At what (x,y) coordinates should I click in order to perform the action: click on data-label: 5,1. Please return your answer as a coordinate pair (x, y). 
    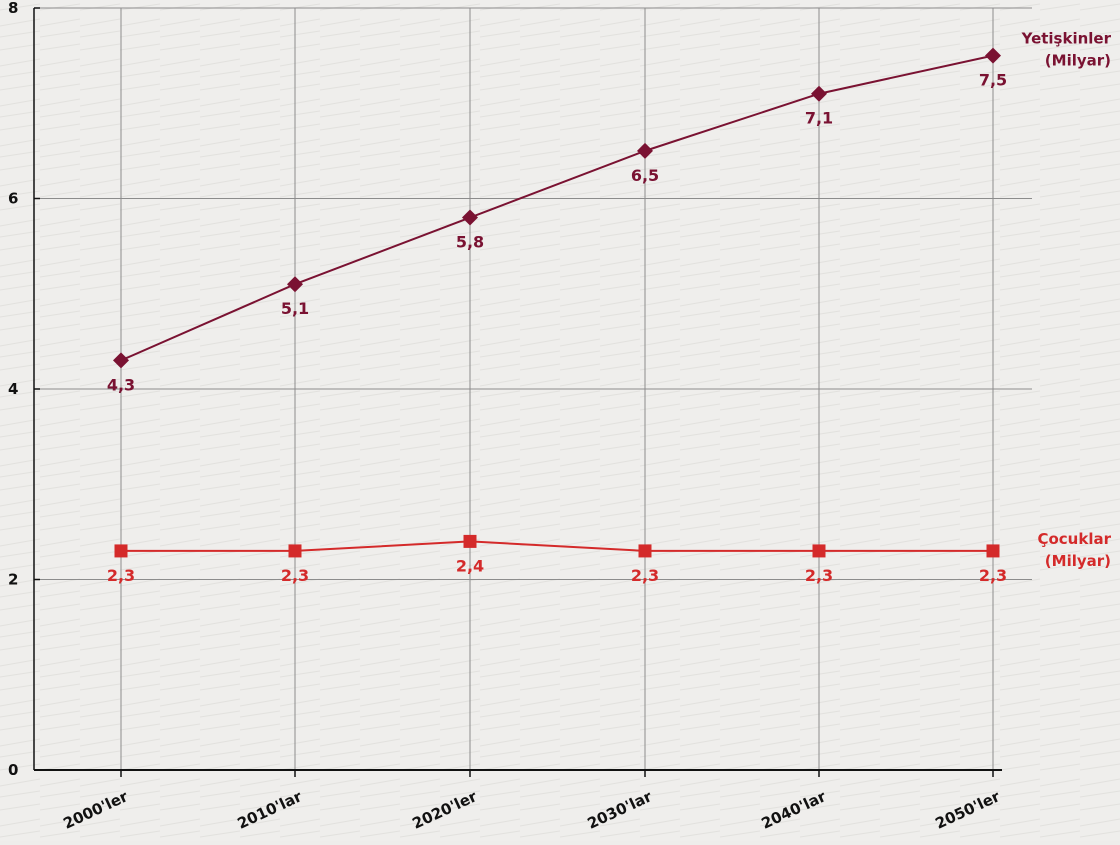
    Looking at the image, I should click on (295, 308).